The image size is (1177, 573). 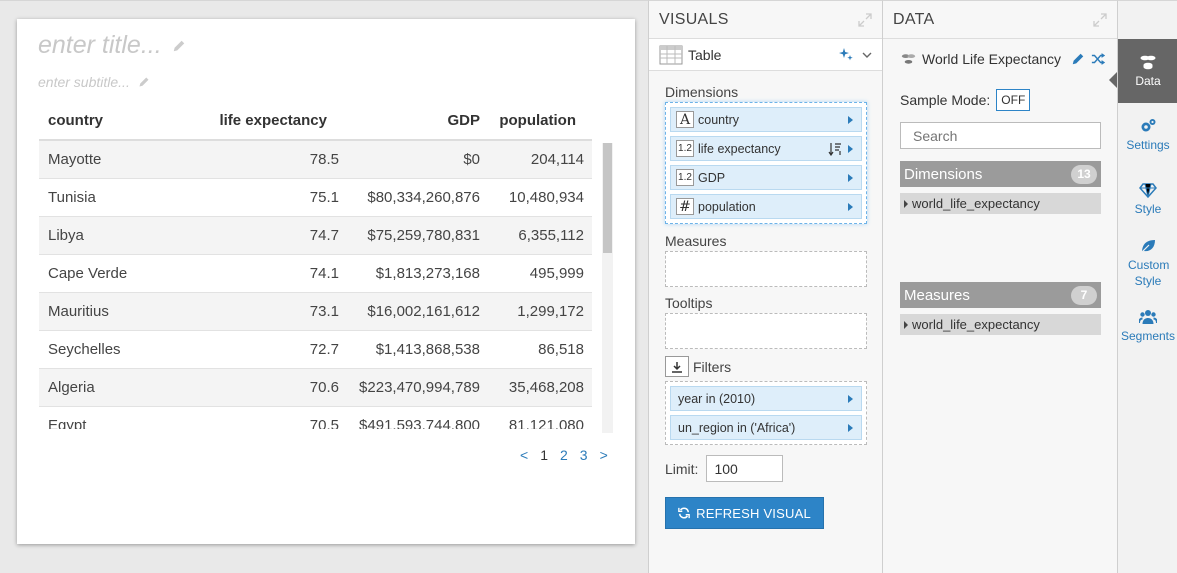 I want to click on table-row: Tunisia 75.1 $80,334,260,876 10,480,934, so click(x=315, y=198).